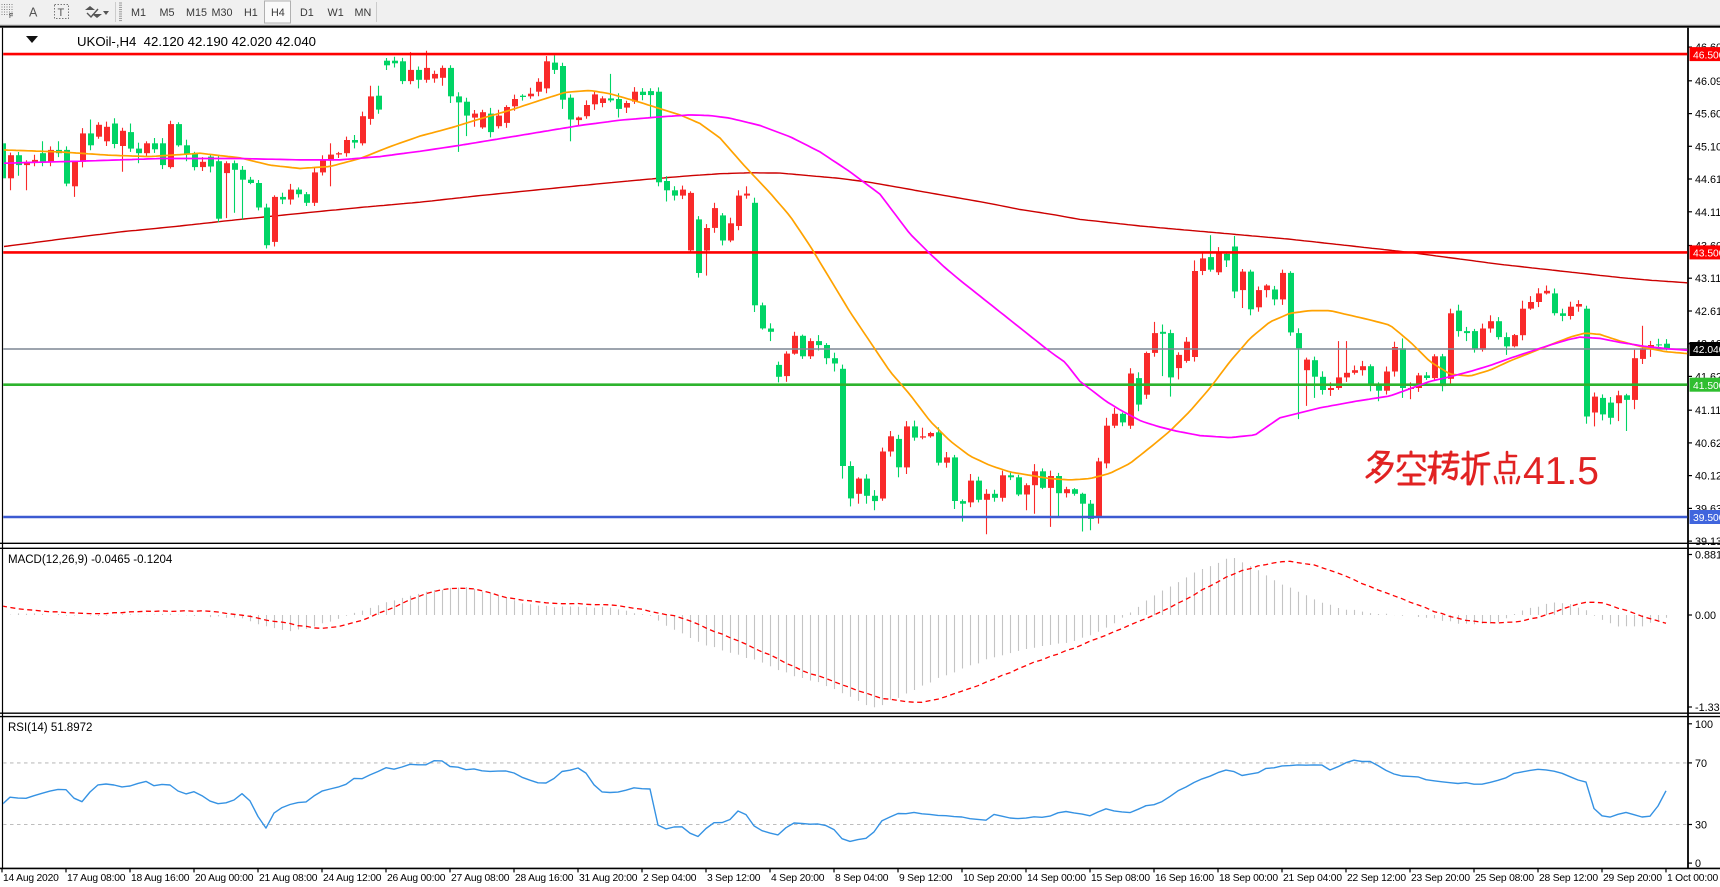 This screenshot has width=1720, height=887. I want to click on svg-text: 26 Aug 00:00, so click(416, 878).